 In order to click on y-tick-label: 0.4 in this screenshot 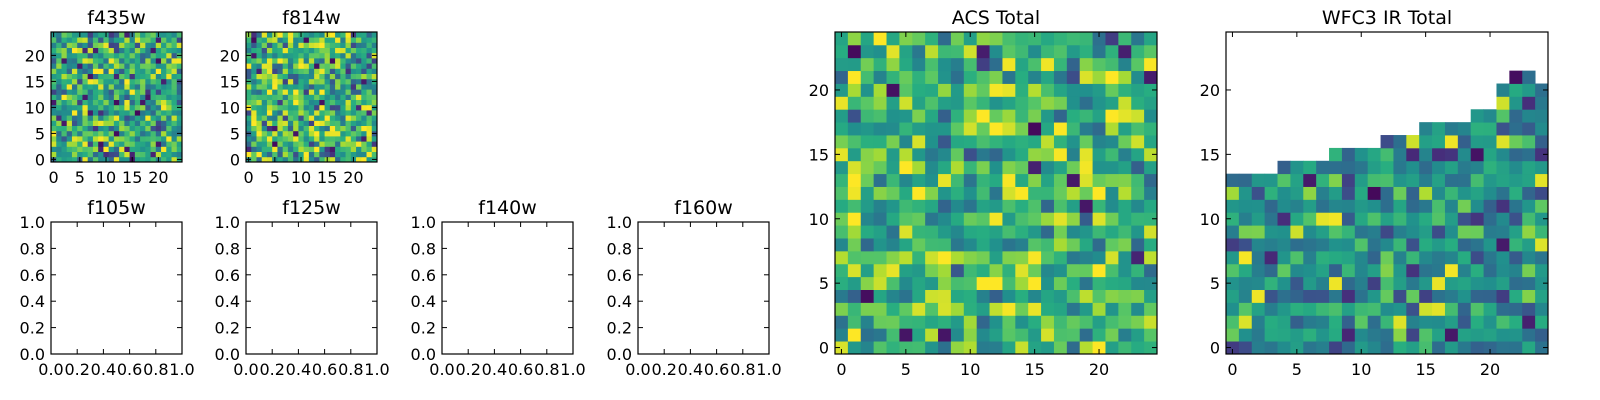, I will do `click(227, 301)`.